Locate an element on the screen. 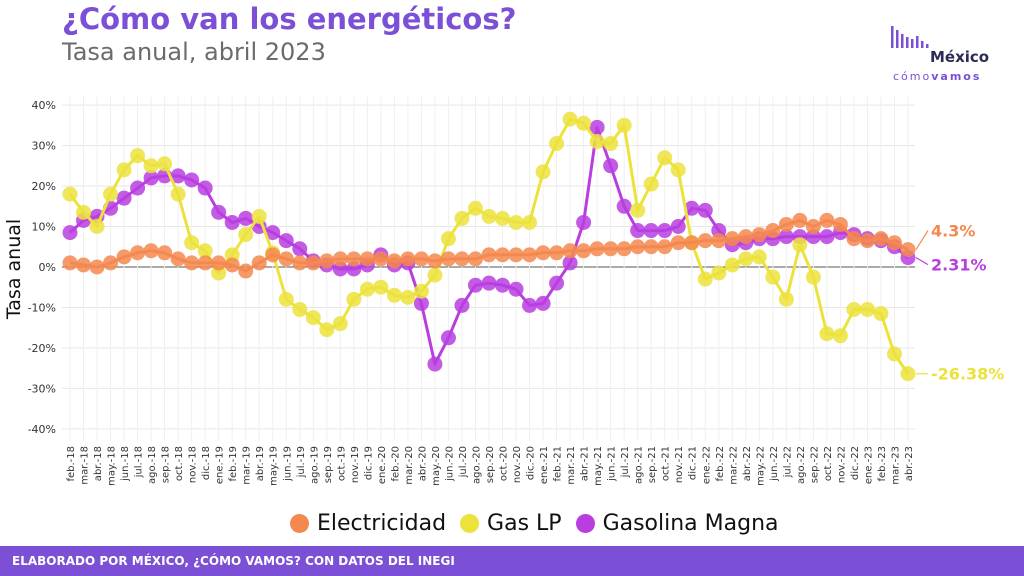 This screenshot has height=576, width=1024. x-tick-label: feb.-21 is located at coordinates (558, 464).